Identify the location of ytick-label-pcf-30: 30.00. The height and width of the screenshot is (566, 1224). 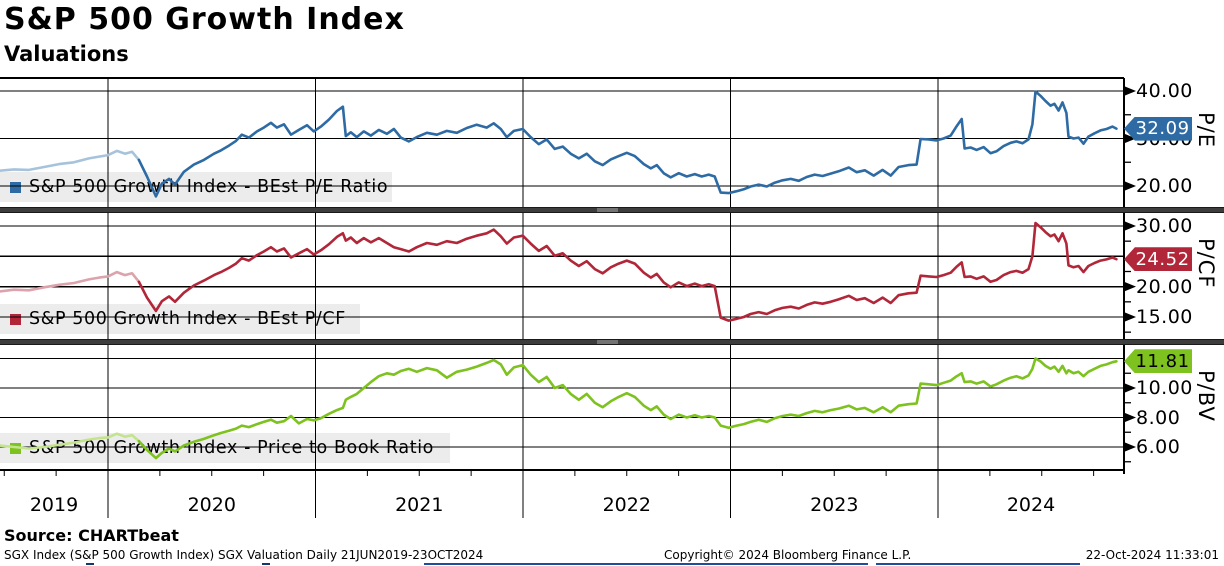
(1164, 226).